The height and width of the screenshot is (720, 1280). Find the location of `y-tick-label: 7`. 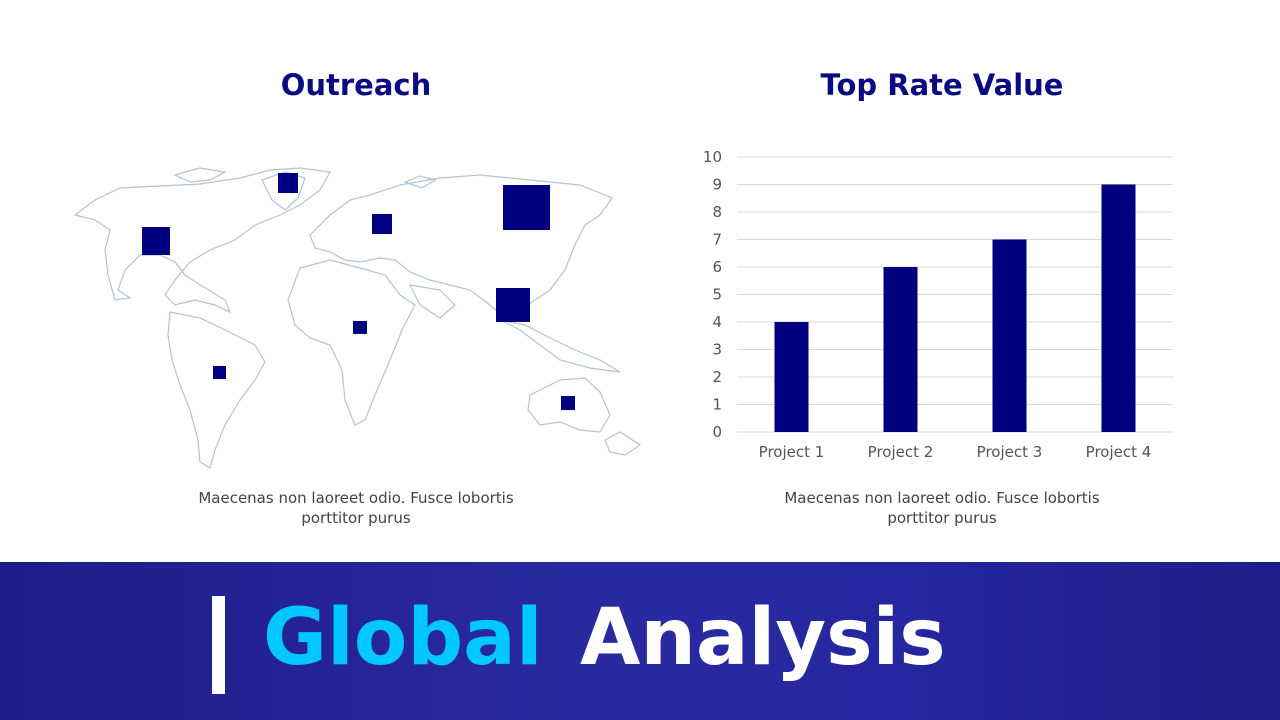

y-tick-label: 7 is located at coordinates (717, 240).